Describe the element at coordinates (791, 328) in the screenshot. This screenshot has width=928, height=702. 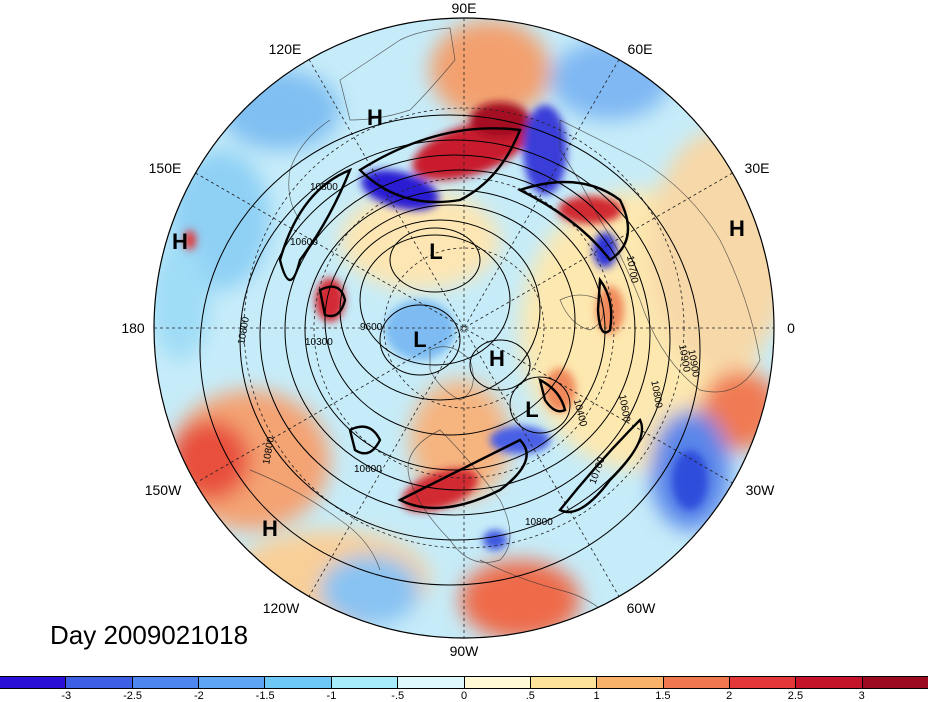
I see `longitude-label-0: 0` at that location.